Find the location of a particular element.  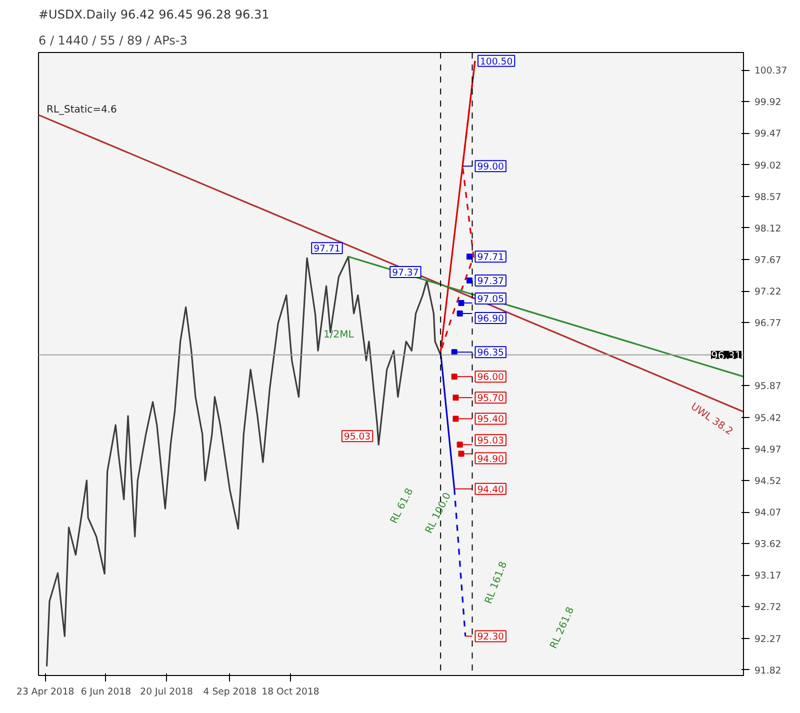

y-tick-label: 93.62 is located at coordinates (768, 544).